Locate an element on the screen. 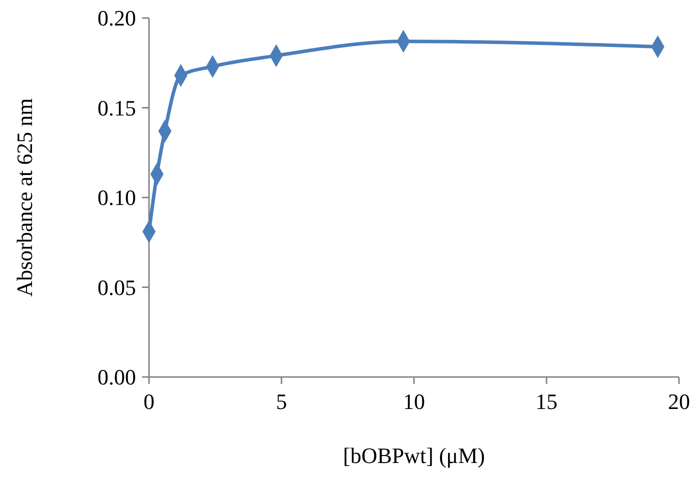 The image size is (697, 493). x-tick-label: 15 is located at coordinates (547, 401).